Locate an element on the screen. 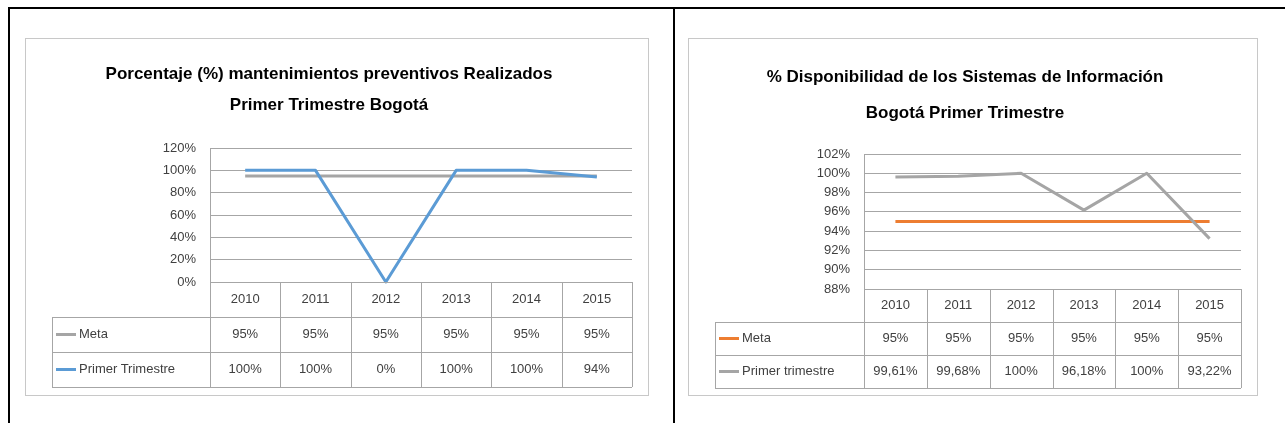 Image resolution: width=1285 pixels, height=423 pixels. y-tick-label: 90% is located at coordinates (837, 269).